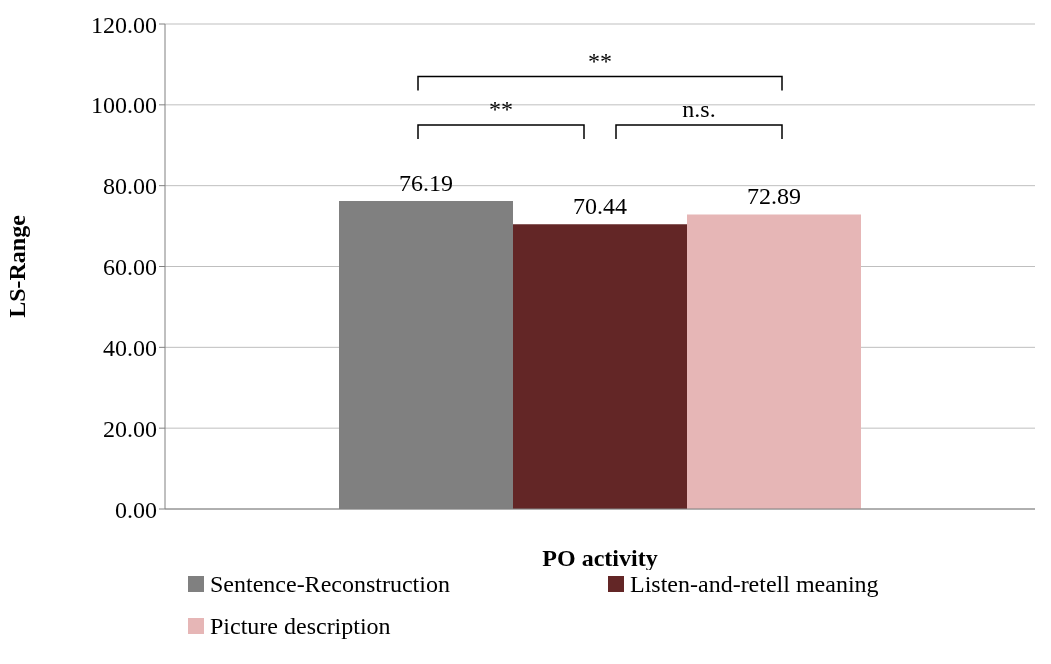  I want to click on y-tick-label: 100.00, so click(124, 105).